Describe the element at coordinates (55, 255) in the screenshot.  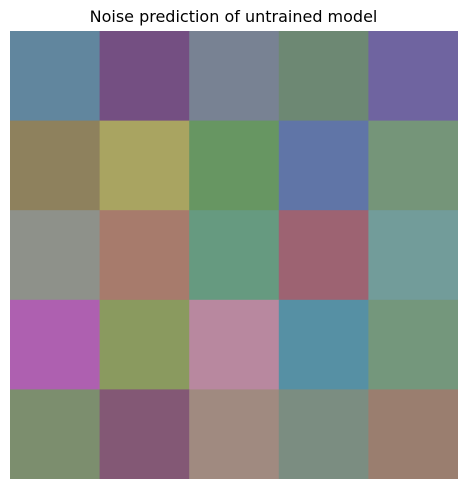
I see `heatmap-cell-r2-c0` at that location.